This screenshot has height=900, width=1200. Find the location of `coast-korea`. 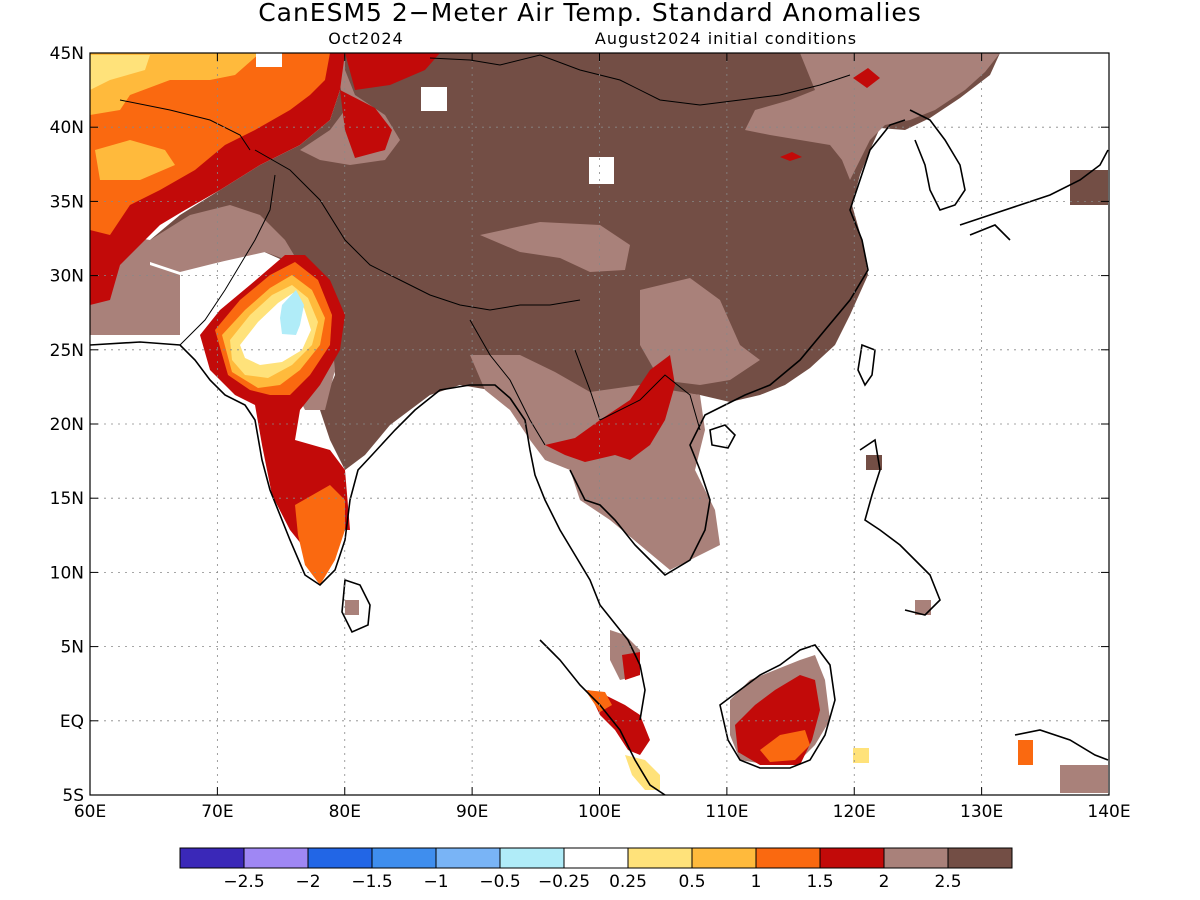

coast-korea is located at coordinates (937, 160).